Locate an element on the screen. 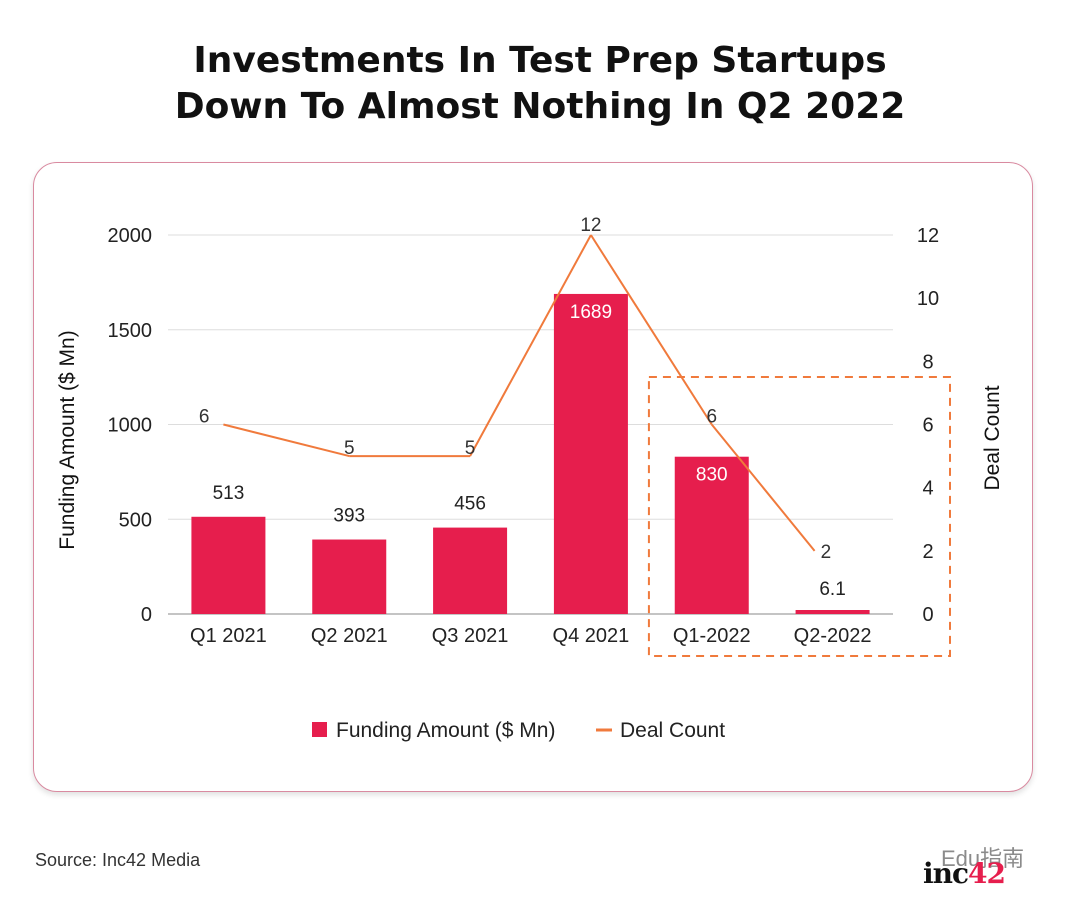  x-tick-label: Q3 2021 is located at coordinates (470, 636).